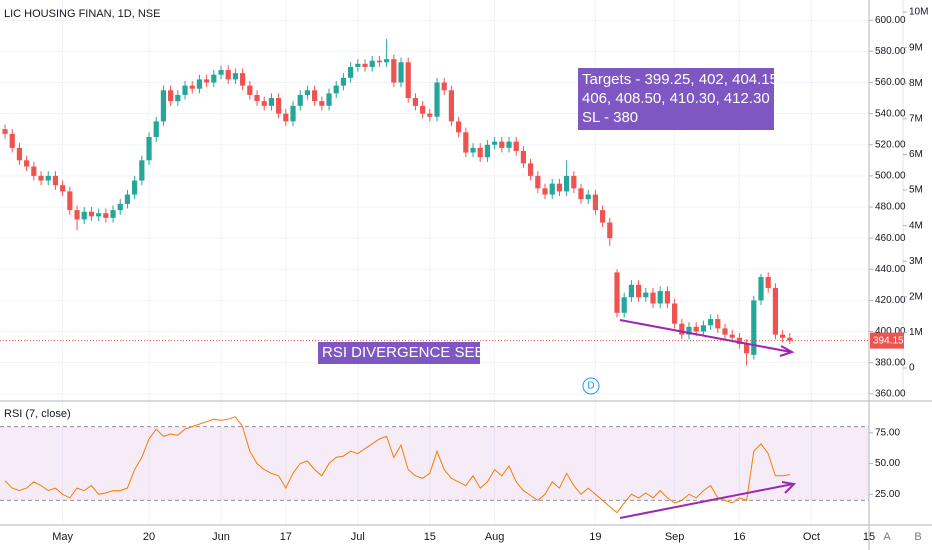  I want to click on x-tick-label: Sep, so click(675, 537).